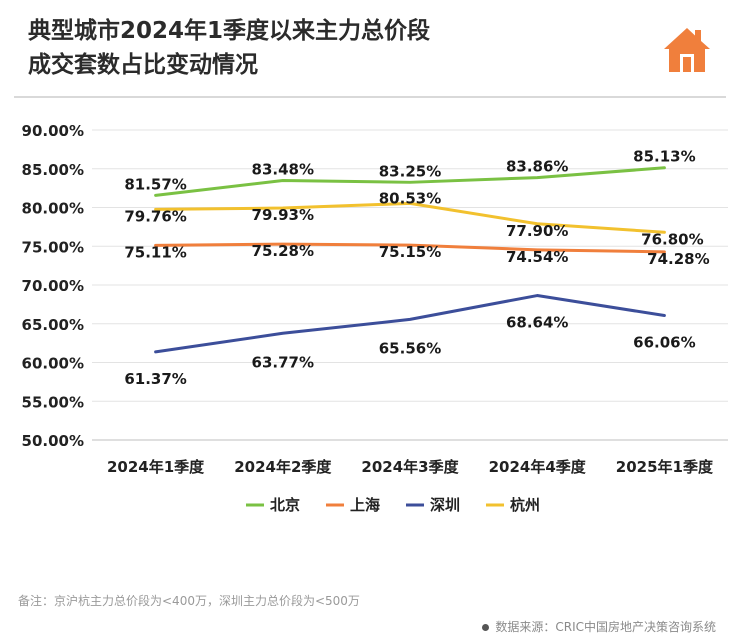 The height and width of the screenshot is (642, 740). What do you see at coordinates (53, 441) in the screenshot?
I see `y-tick-label: 50.00%` at bounding box center [53, 441].